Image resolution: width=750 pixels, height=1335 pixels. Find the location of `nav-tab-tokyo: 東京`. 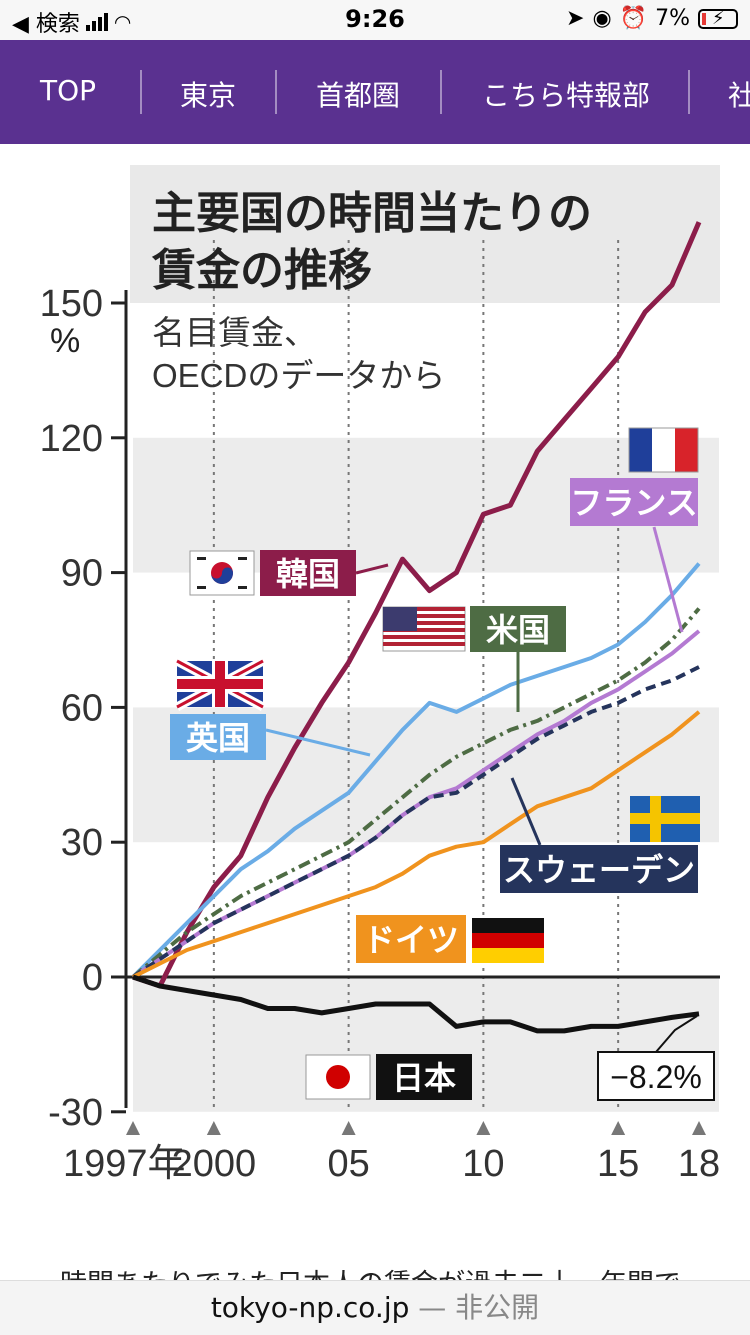

nav-tab-tokyo: 東京 is located at coordinates (208, 95).